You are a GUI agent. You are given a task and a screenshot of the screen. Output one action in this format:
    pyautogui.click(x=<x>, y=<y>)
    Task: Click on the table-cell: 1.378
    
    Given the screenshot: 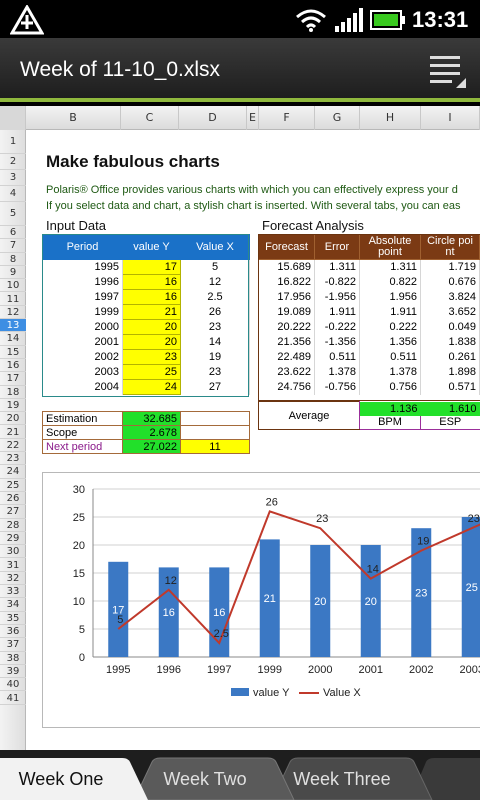 What is the action you would take?
    pyautogui.click(x=390, y=372)
    